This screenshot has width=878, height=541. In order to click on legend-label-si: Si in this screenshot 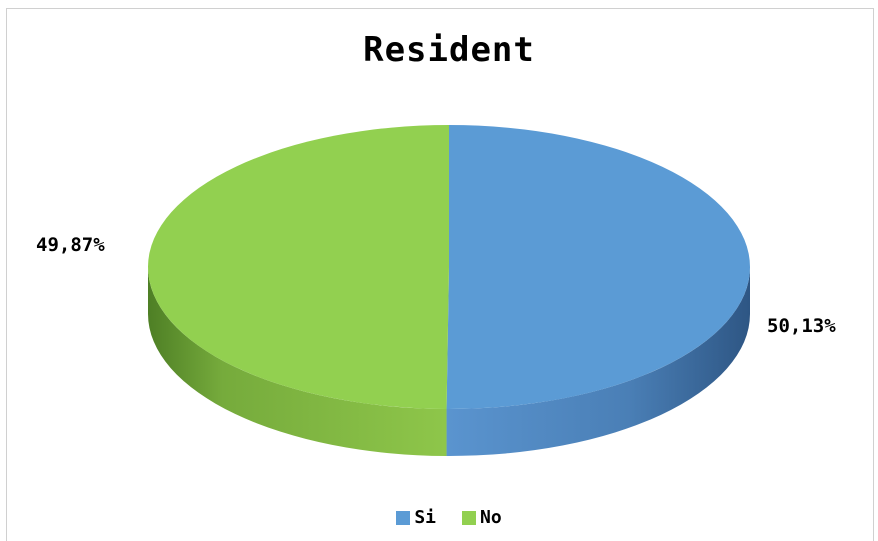, I will do `click(425, 517)`.